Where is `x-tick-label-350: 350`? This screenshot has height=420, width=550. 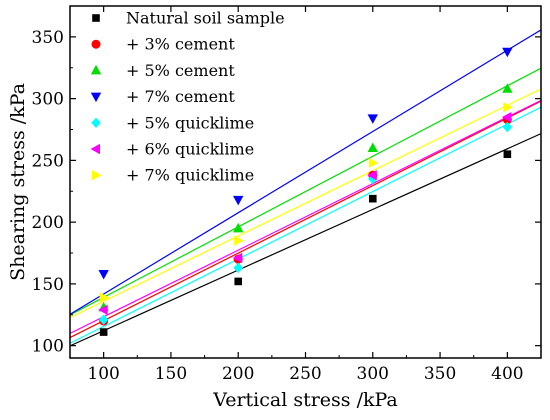 x-tick-label-350: 350 is located at coordinates (440, 374).